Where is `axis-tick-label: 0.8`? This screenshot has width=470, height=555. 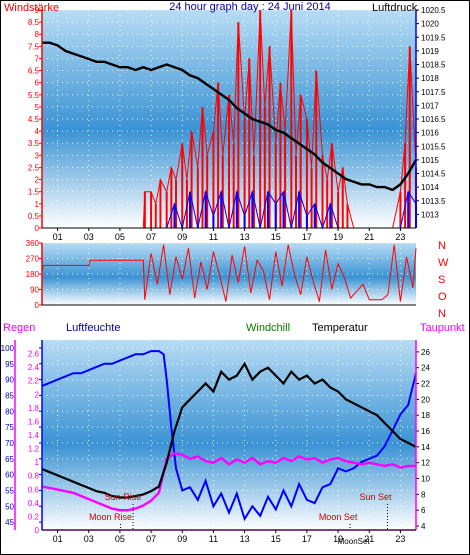 axis-tick-label: 0.8 is located at coordinates (34, 476).